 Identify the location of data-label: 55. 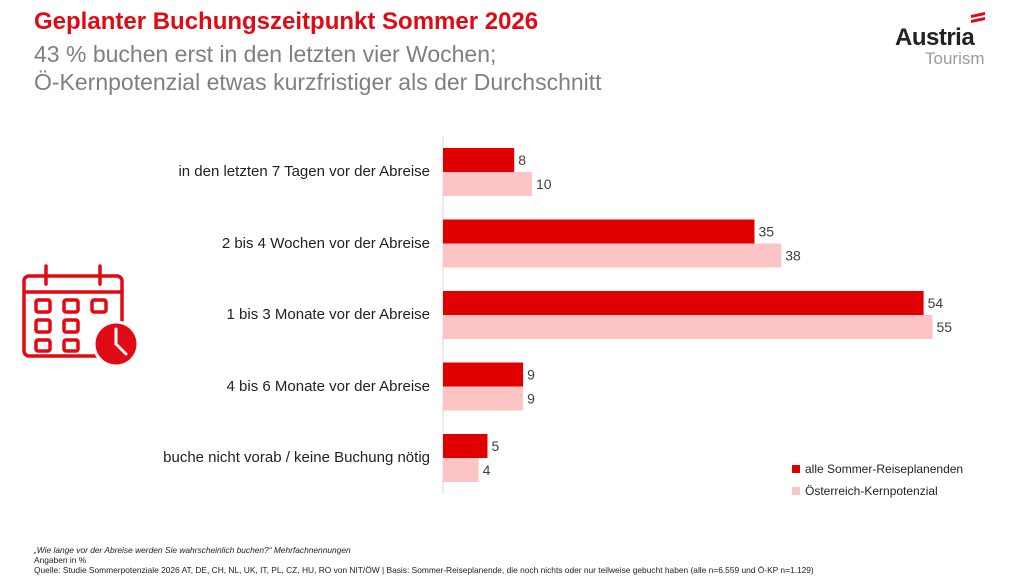
(945, 327).